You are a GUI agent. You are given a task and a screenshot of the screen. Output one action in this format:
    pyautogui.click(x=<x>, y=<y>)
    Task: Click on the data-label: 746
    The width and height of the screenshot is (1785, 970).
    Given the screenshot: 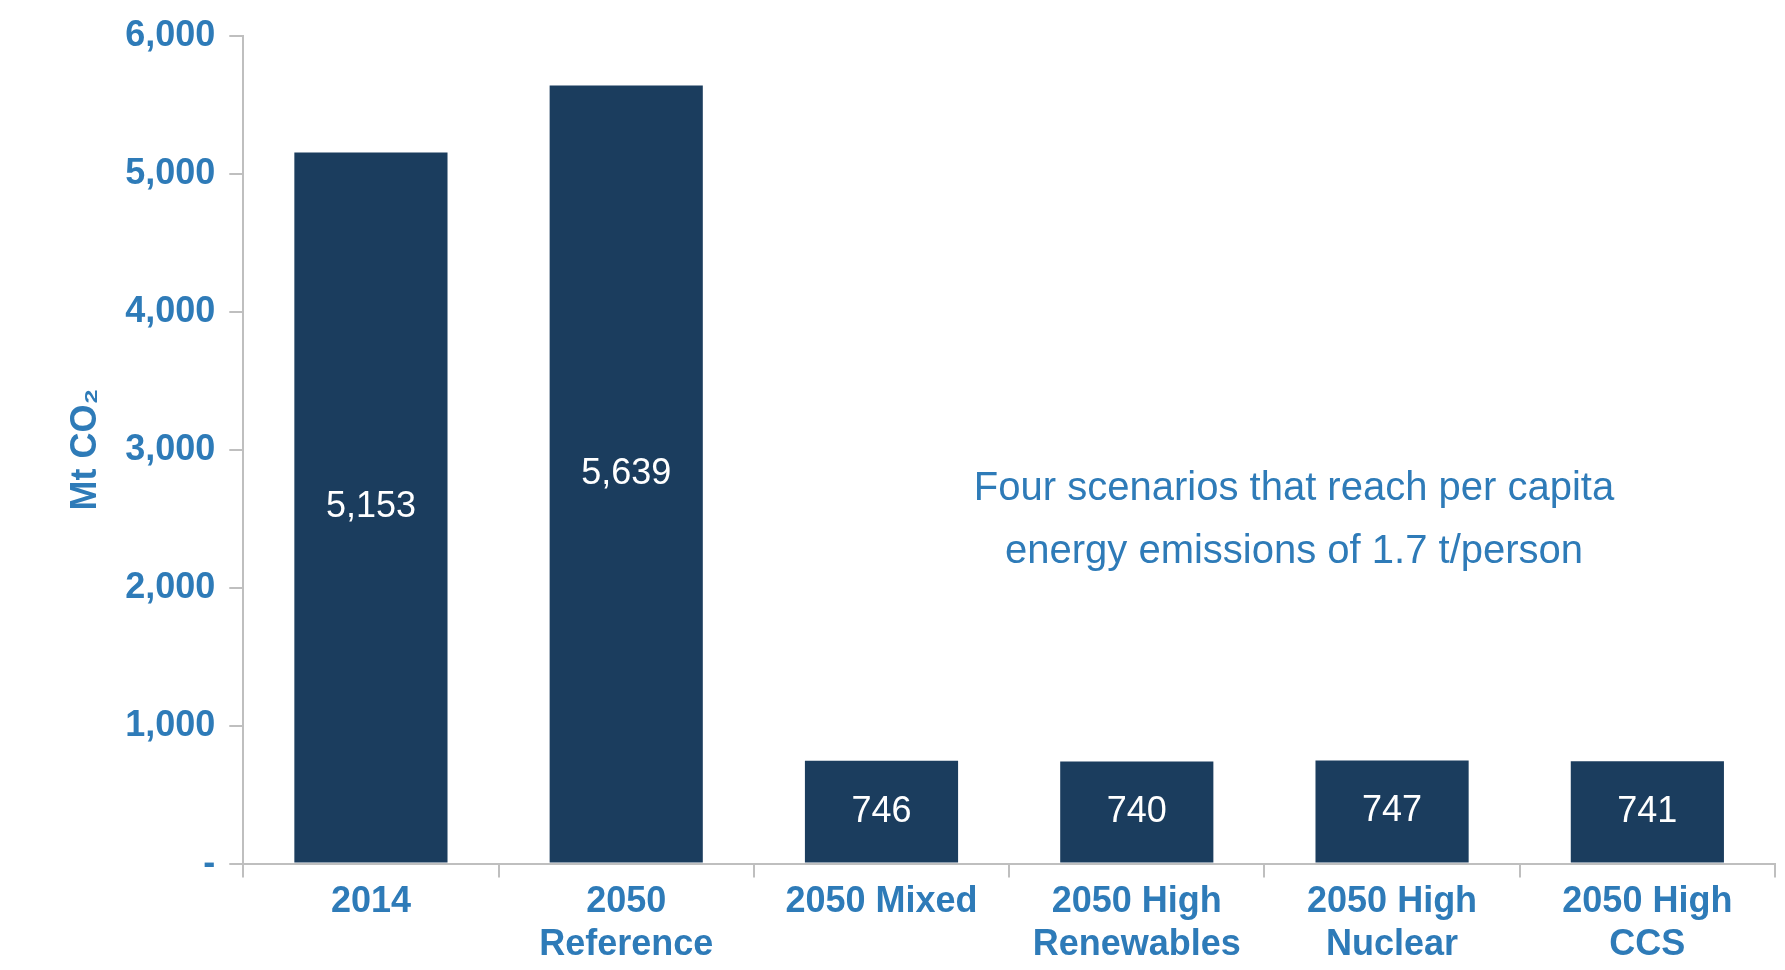 What is the action you would take?
    pyautogui.click(x=881, y=809)
    